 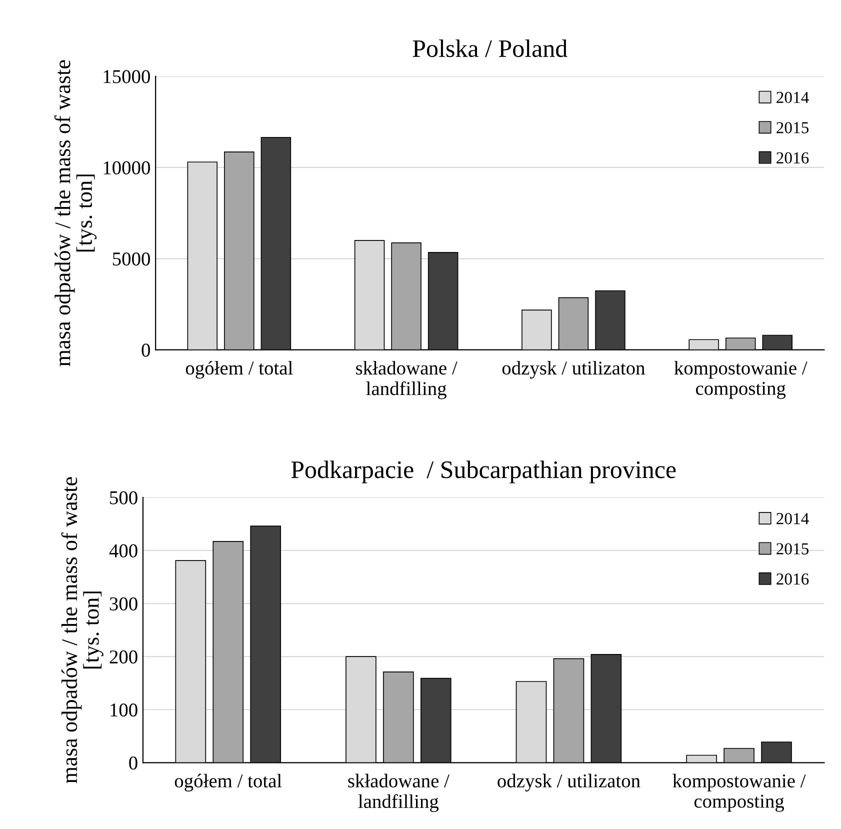 I want to click on y-tick-label: 100, so click(x=124, y=710).